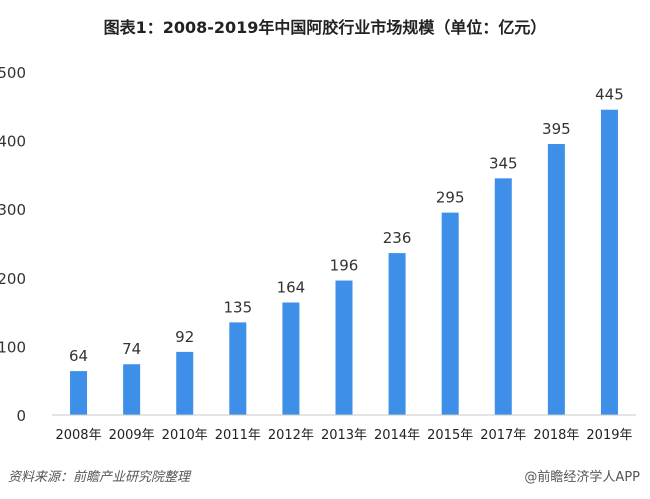 The height and width of the screenshot is (499, 650). I want to click on x-tick-label: 2019年, so click(609, 435).